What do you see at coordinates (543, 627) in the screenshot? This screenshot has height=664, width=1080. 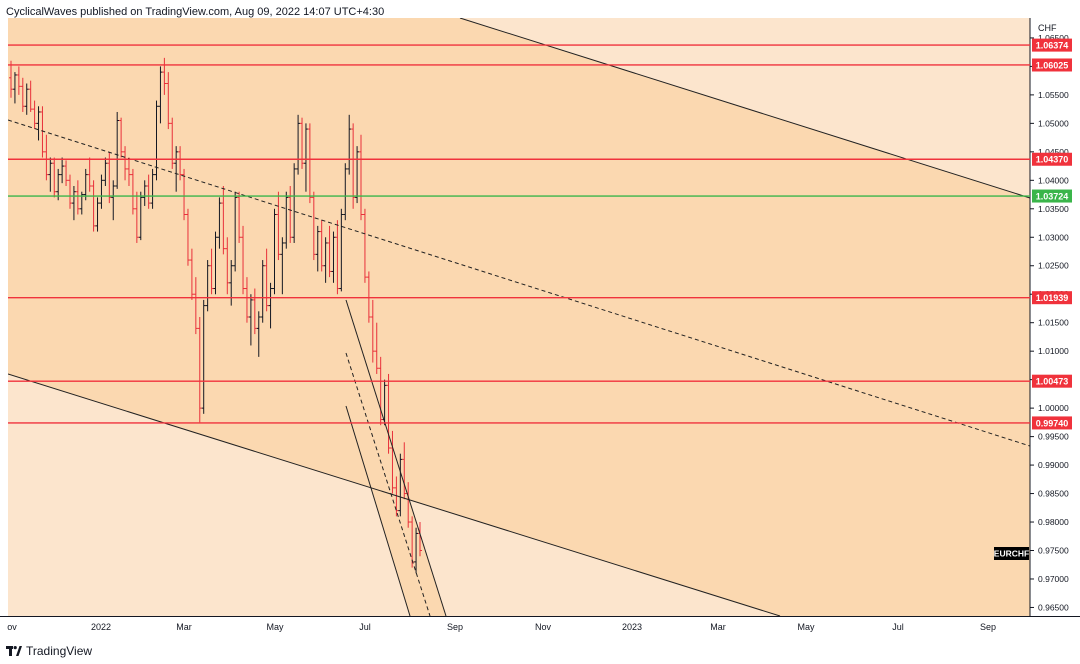 I see `time-tick-label: Nov` at bounding box center [543, 627].